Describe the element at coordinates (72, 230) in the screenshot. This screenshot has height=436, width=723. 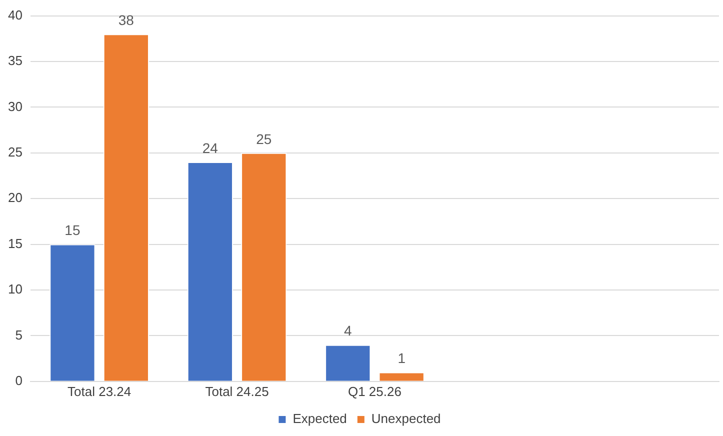
I see `data-label: 15` at that location.